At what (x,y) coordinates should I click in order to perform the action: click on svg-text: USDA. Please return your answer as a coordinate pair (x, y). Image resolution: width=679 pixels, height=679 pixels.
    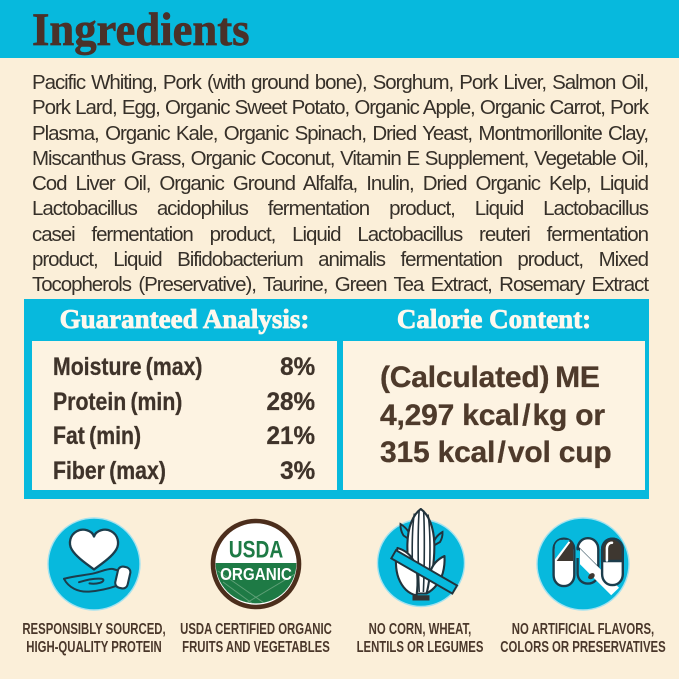
    Looking at the image, I should click on (256, 549).